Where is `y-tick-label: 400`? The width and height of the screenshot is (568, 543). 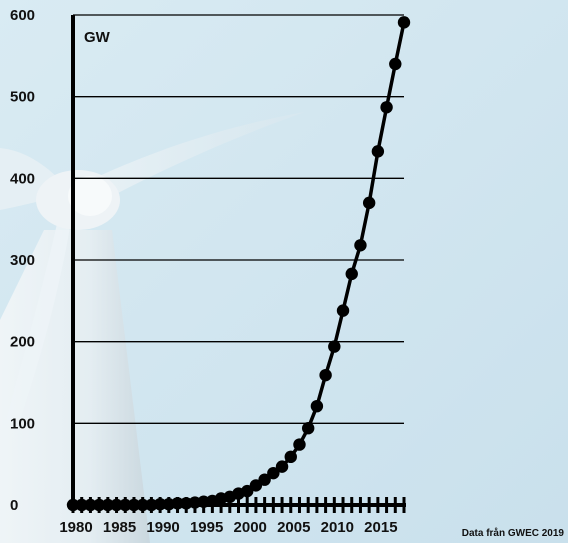
y-tick-label: 400 is located at coordinates (22, 178).